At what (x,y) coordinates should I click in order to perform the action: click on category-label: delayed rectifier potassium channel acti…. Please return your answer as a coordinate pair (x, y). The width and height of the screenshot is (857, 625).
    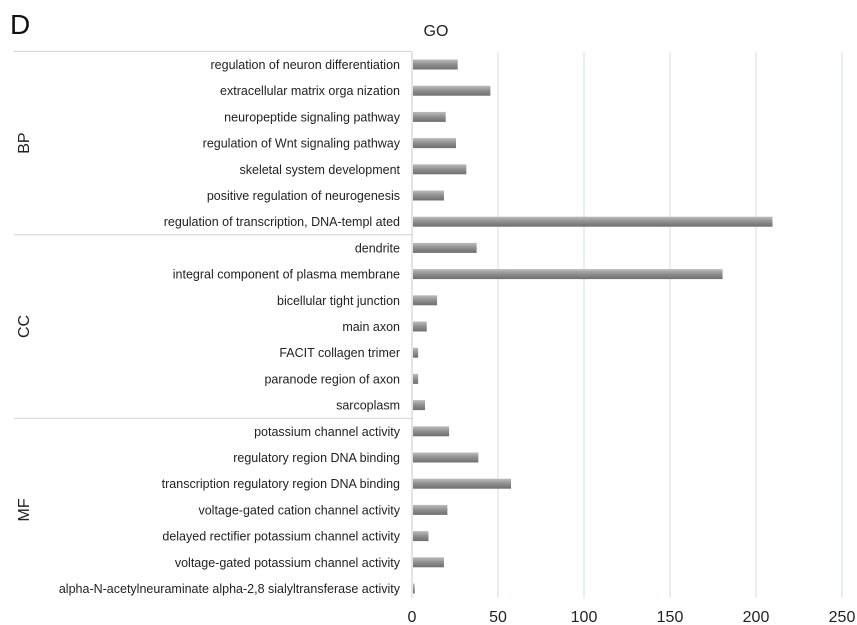
    Looking at the image, I should click on (281, 537).